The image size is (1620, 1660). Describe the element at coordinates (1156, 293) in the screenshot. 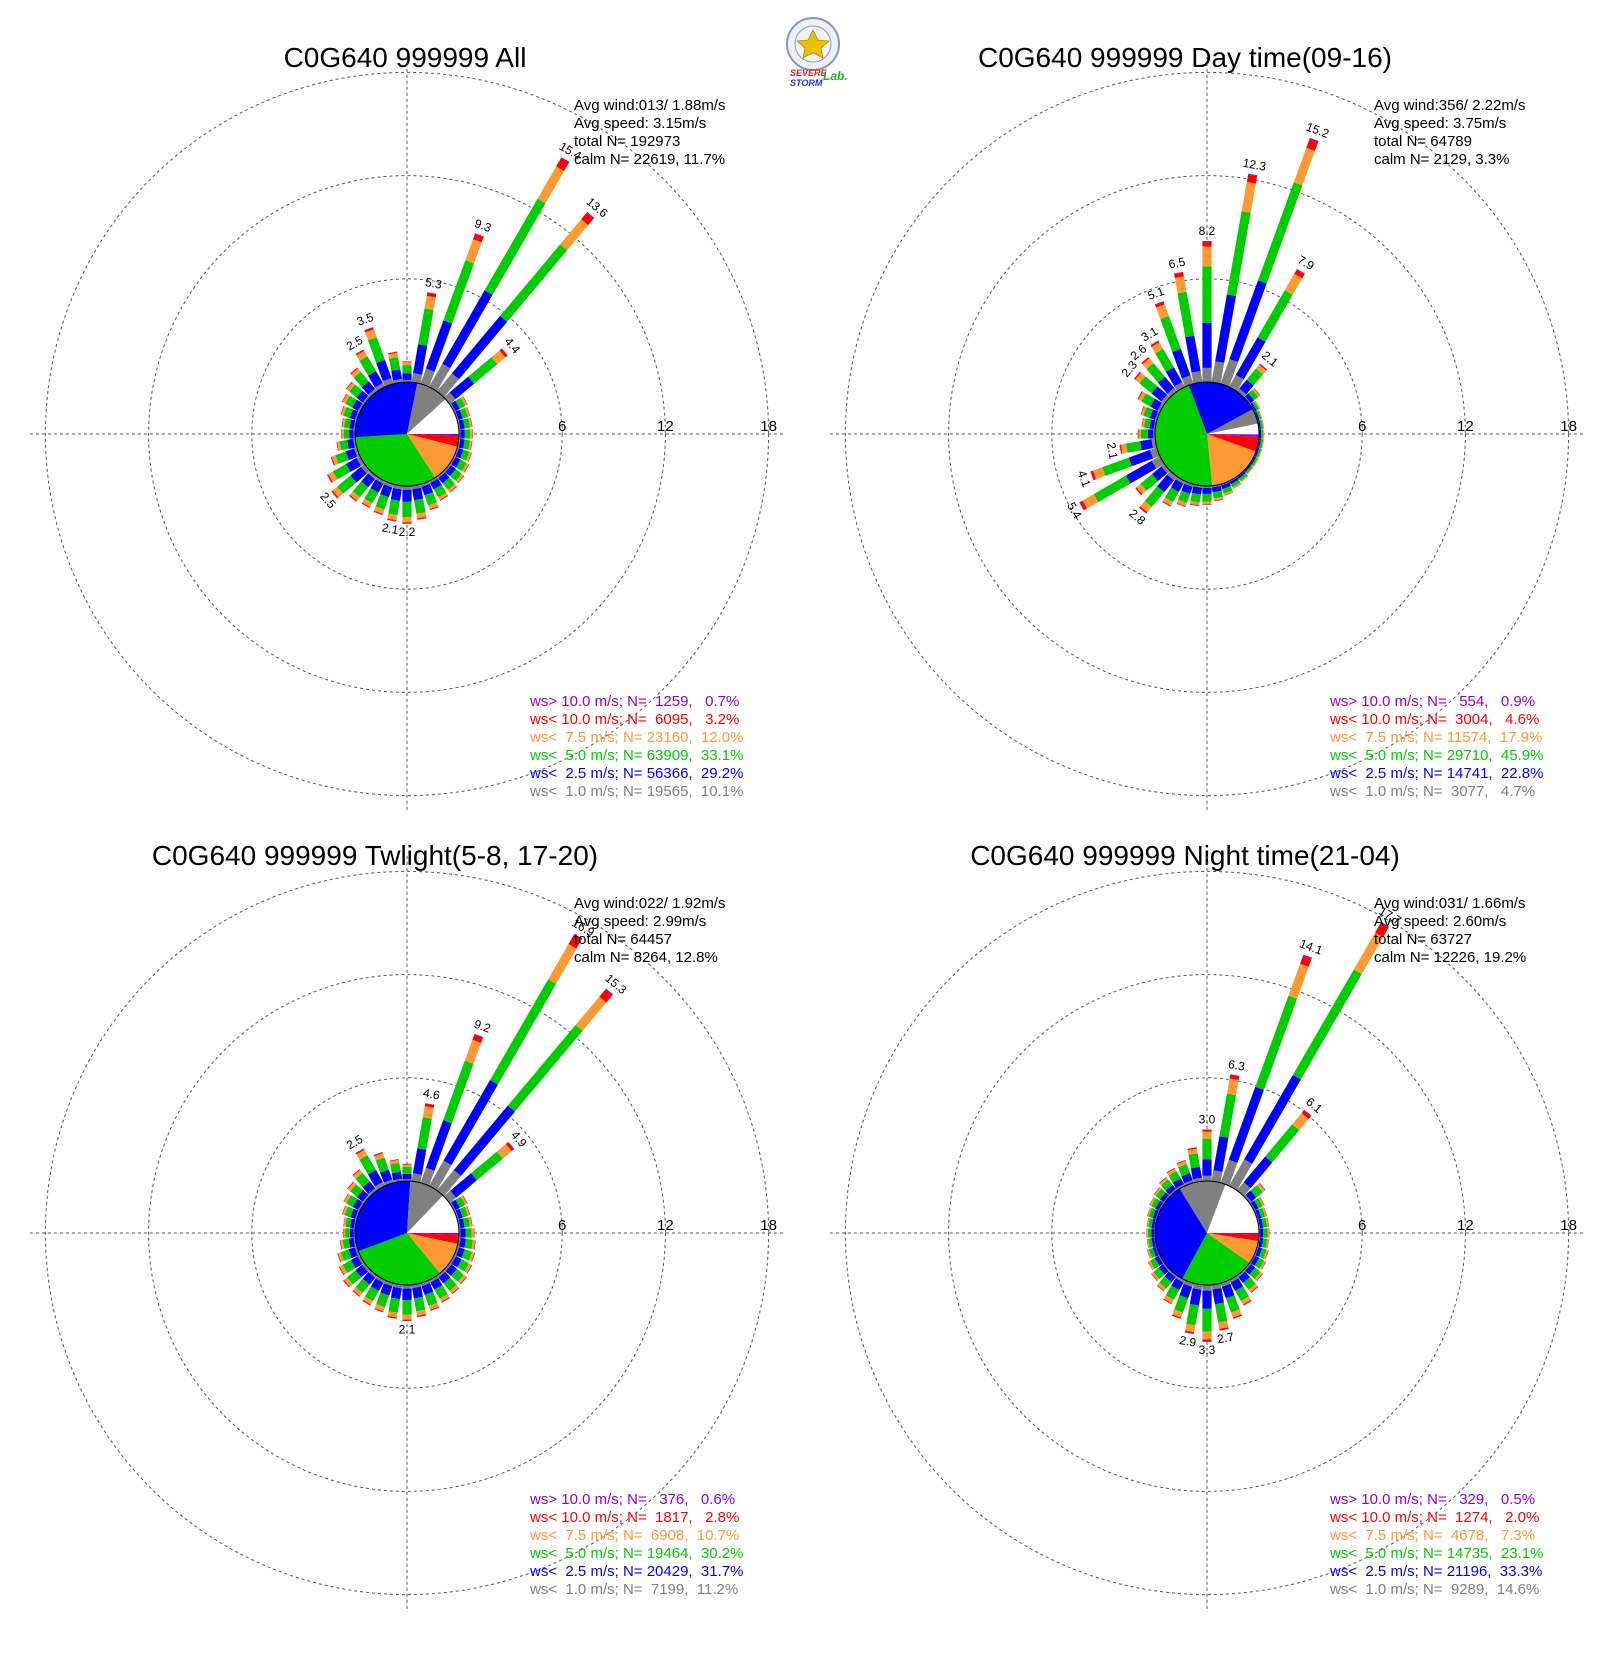

I see `bar-label-340: 5.1` at that location.